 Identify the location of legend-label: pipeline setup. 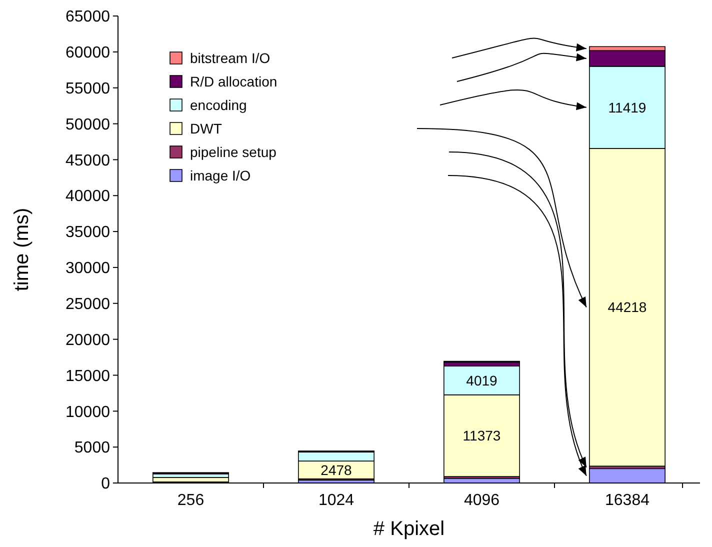
(233, 152).